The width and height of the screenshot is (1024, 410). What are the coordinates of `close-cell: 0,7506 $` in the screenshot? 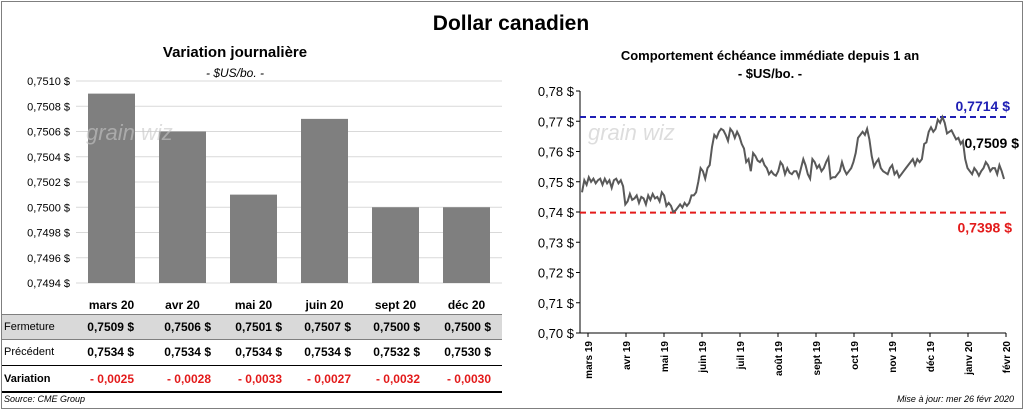 It's located at (187, 327).